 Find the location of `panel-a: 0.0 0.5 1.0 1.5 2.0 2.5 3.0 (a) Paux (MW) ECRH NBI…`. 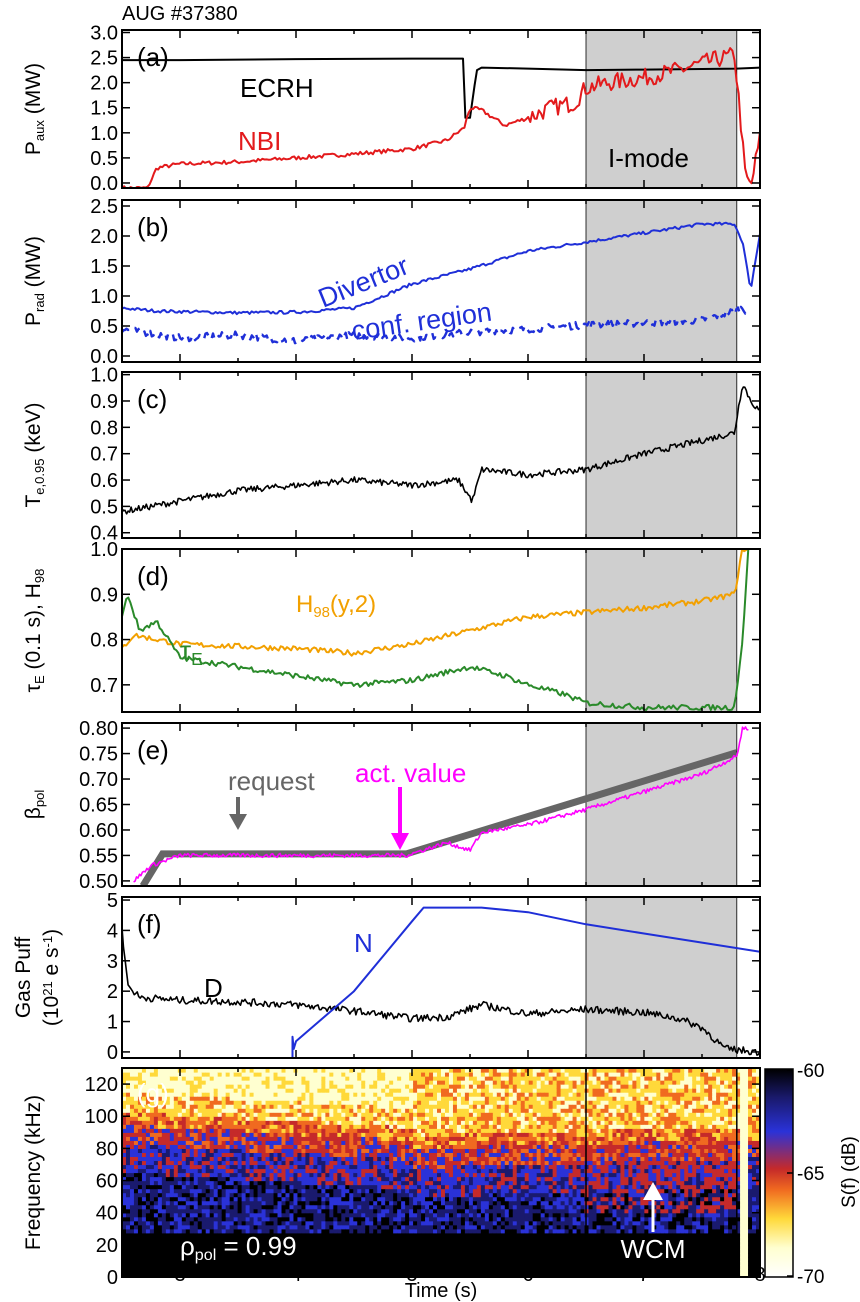

panel-a: 0.0 0.5 1.0 1.5 2.0 2.5 3.0 (a) Paux (MW) ECRH NBI… is located at coordinates (391, 109).